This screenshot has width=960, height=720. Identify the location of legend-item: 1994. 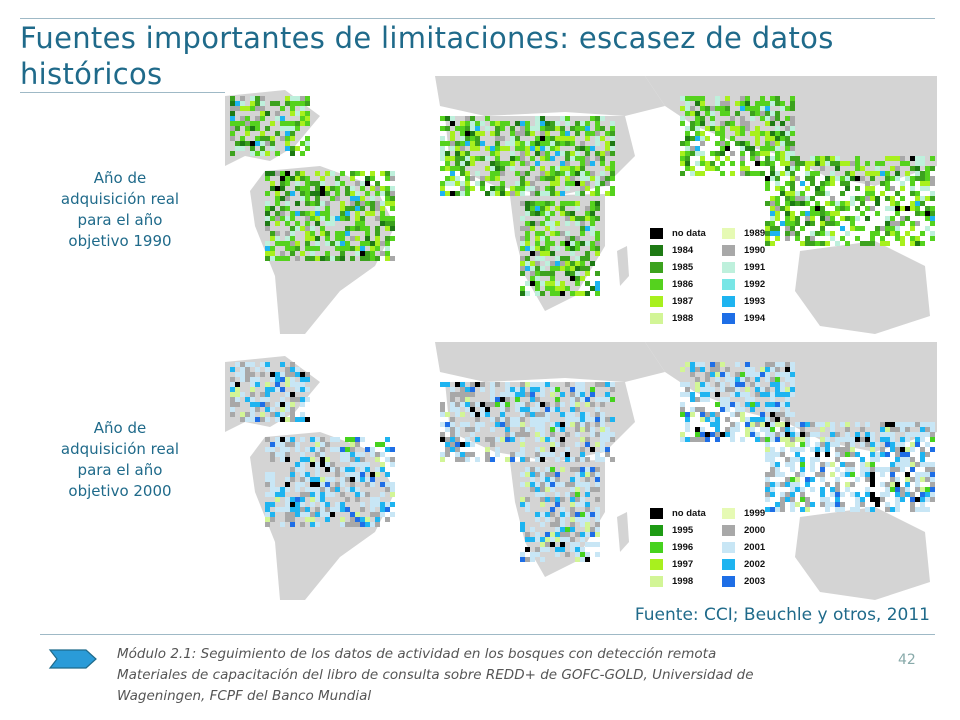
(743, 319).